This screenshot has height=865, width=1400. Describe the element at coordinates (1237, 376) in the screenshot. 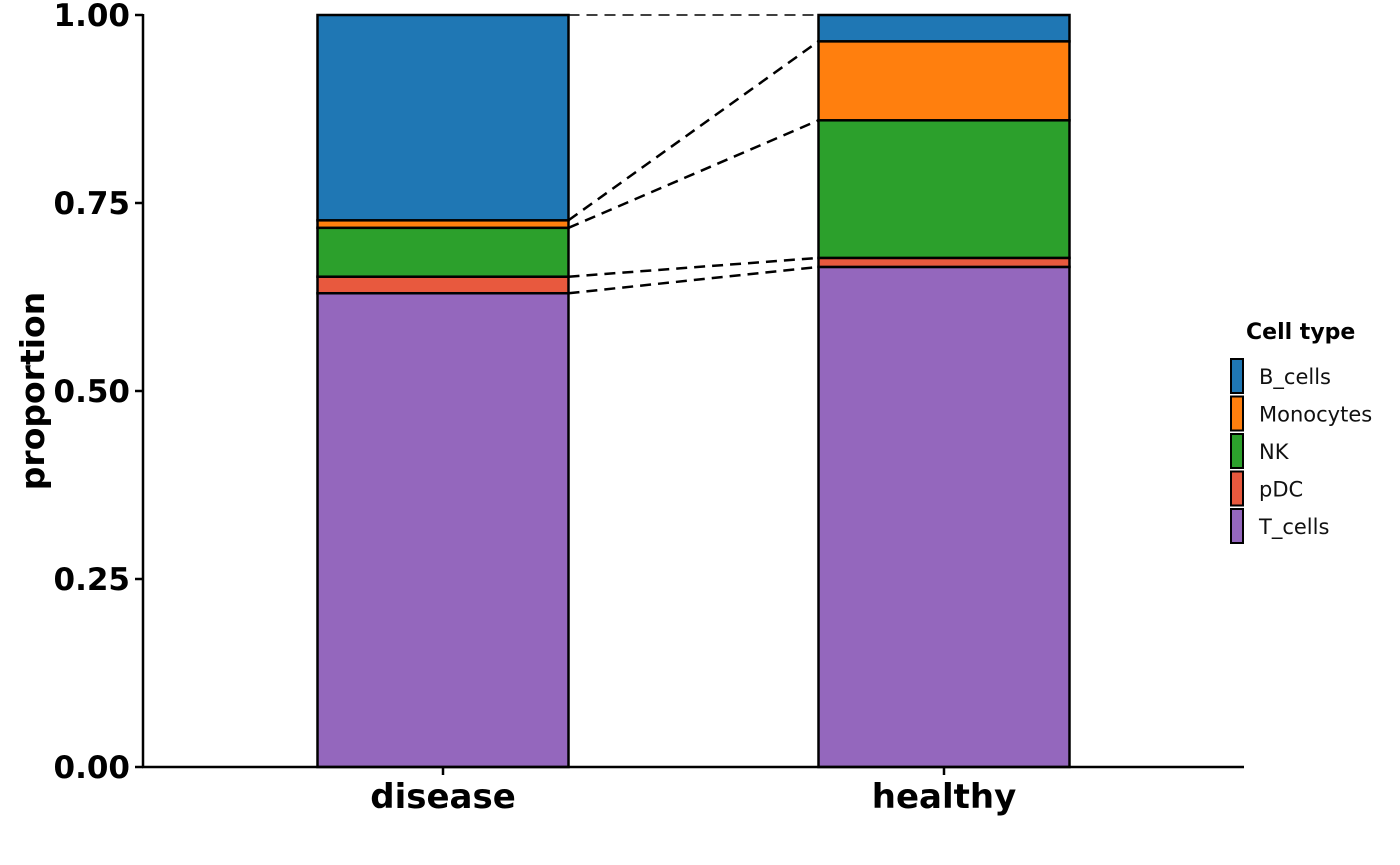

I see `legend-swatch-B_cells` at that location.